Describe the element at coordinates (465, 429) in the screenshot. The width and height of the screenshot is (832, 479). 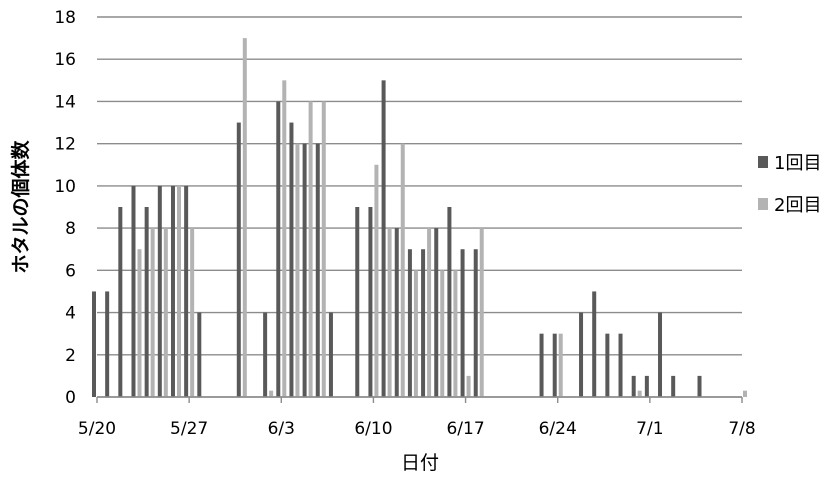
I see `x-tick-label: 6/17` at that location.